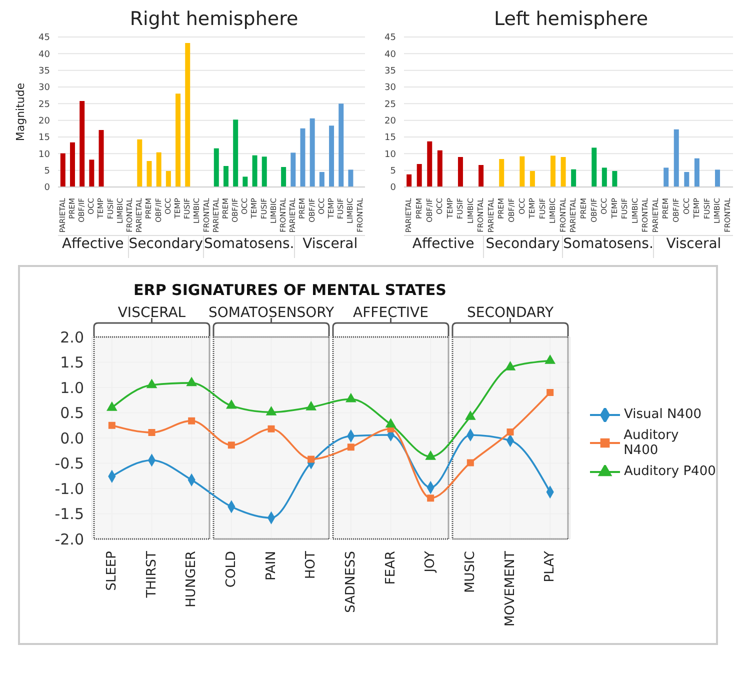  What do you see at coordinates (72, 438) in the screenshot?
I see `y-tick-label: 0.0` at bounding box center [72, 438].